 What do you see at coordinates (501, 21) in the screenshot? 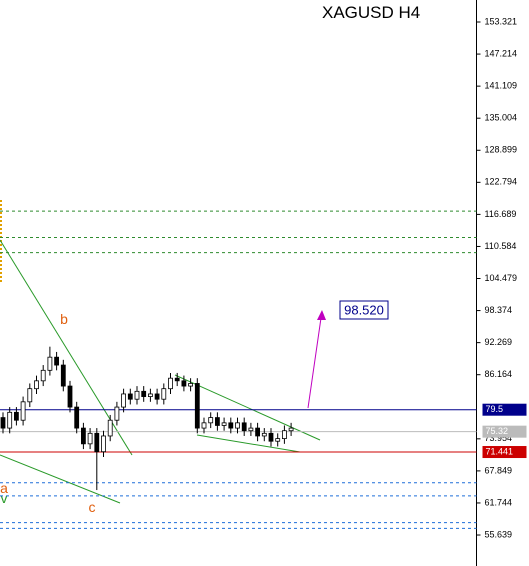
I see `y-tick-label: 153.321` at bounding box center [501, 21].